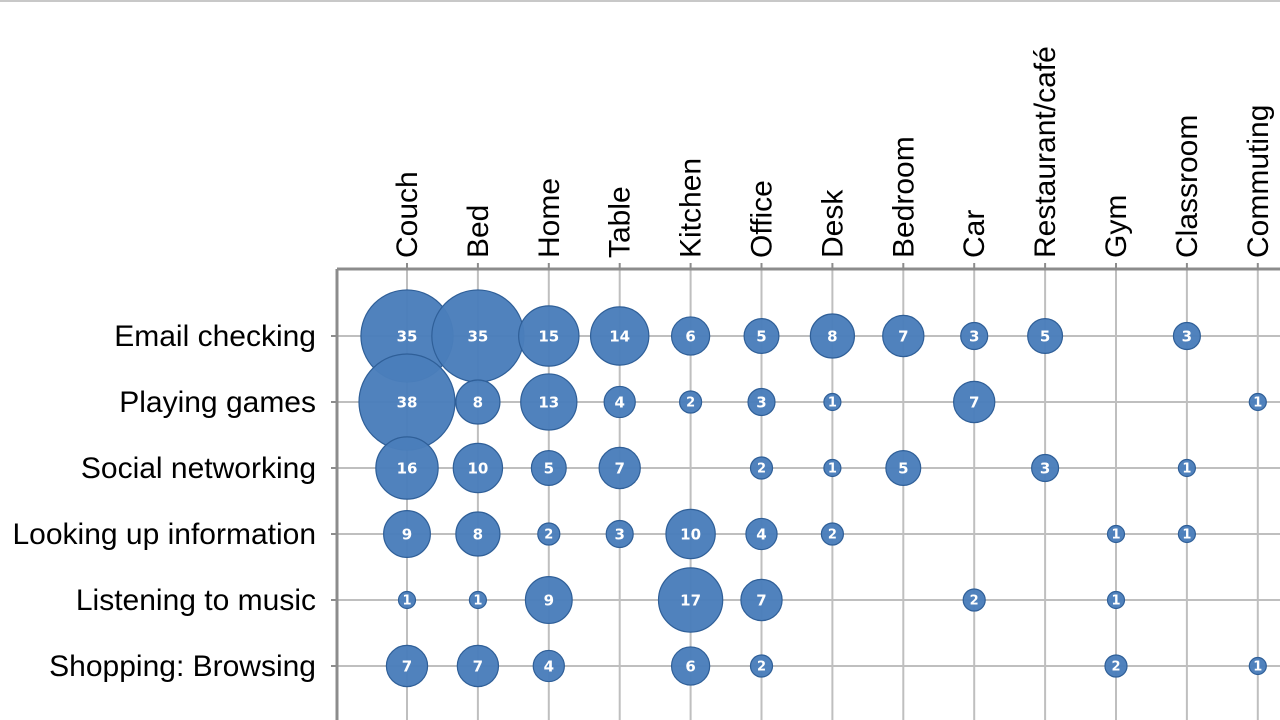 The height and width of the screenshot is (720, 1280). What do you see at coordinates (182, 666) in the screenshot?
I see `row-label-shopping-browsing: Shopping: Browsing` at bounding box center [182, 666].